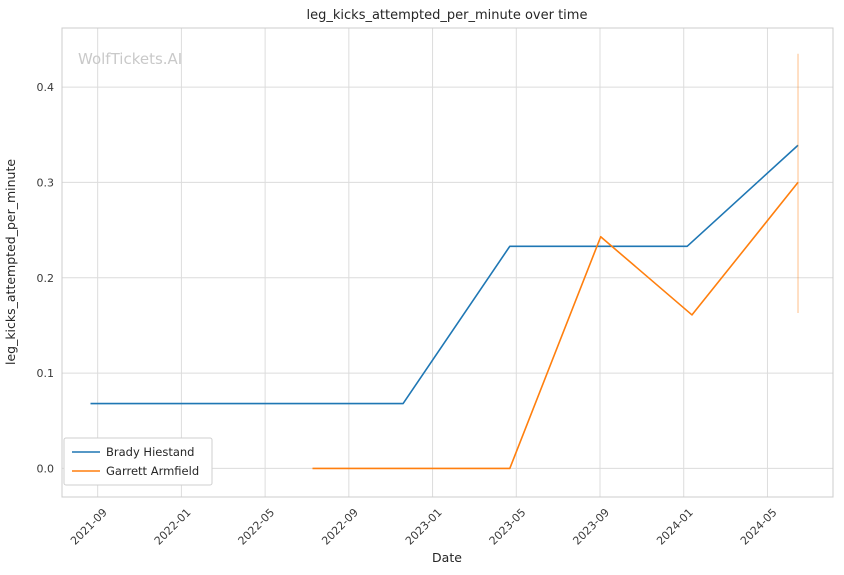 This screenshot has height=575, width=844. Describe the element at coordinates (424, 527) in the screenshot. I see `x-tick-label: 2023-01` at that location.